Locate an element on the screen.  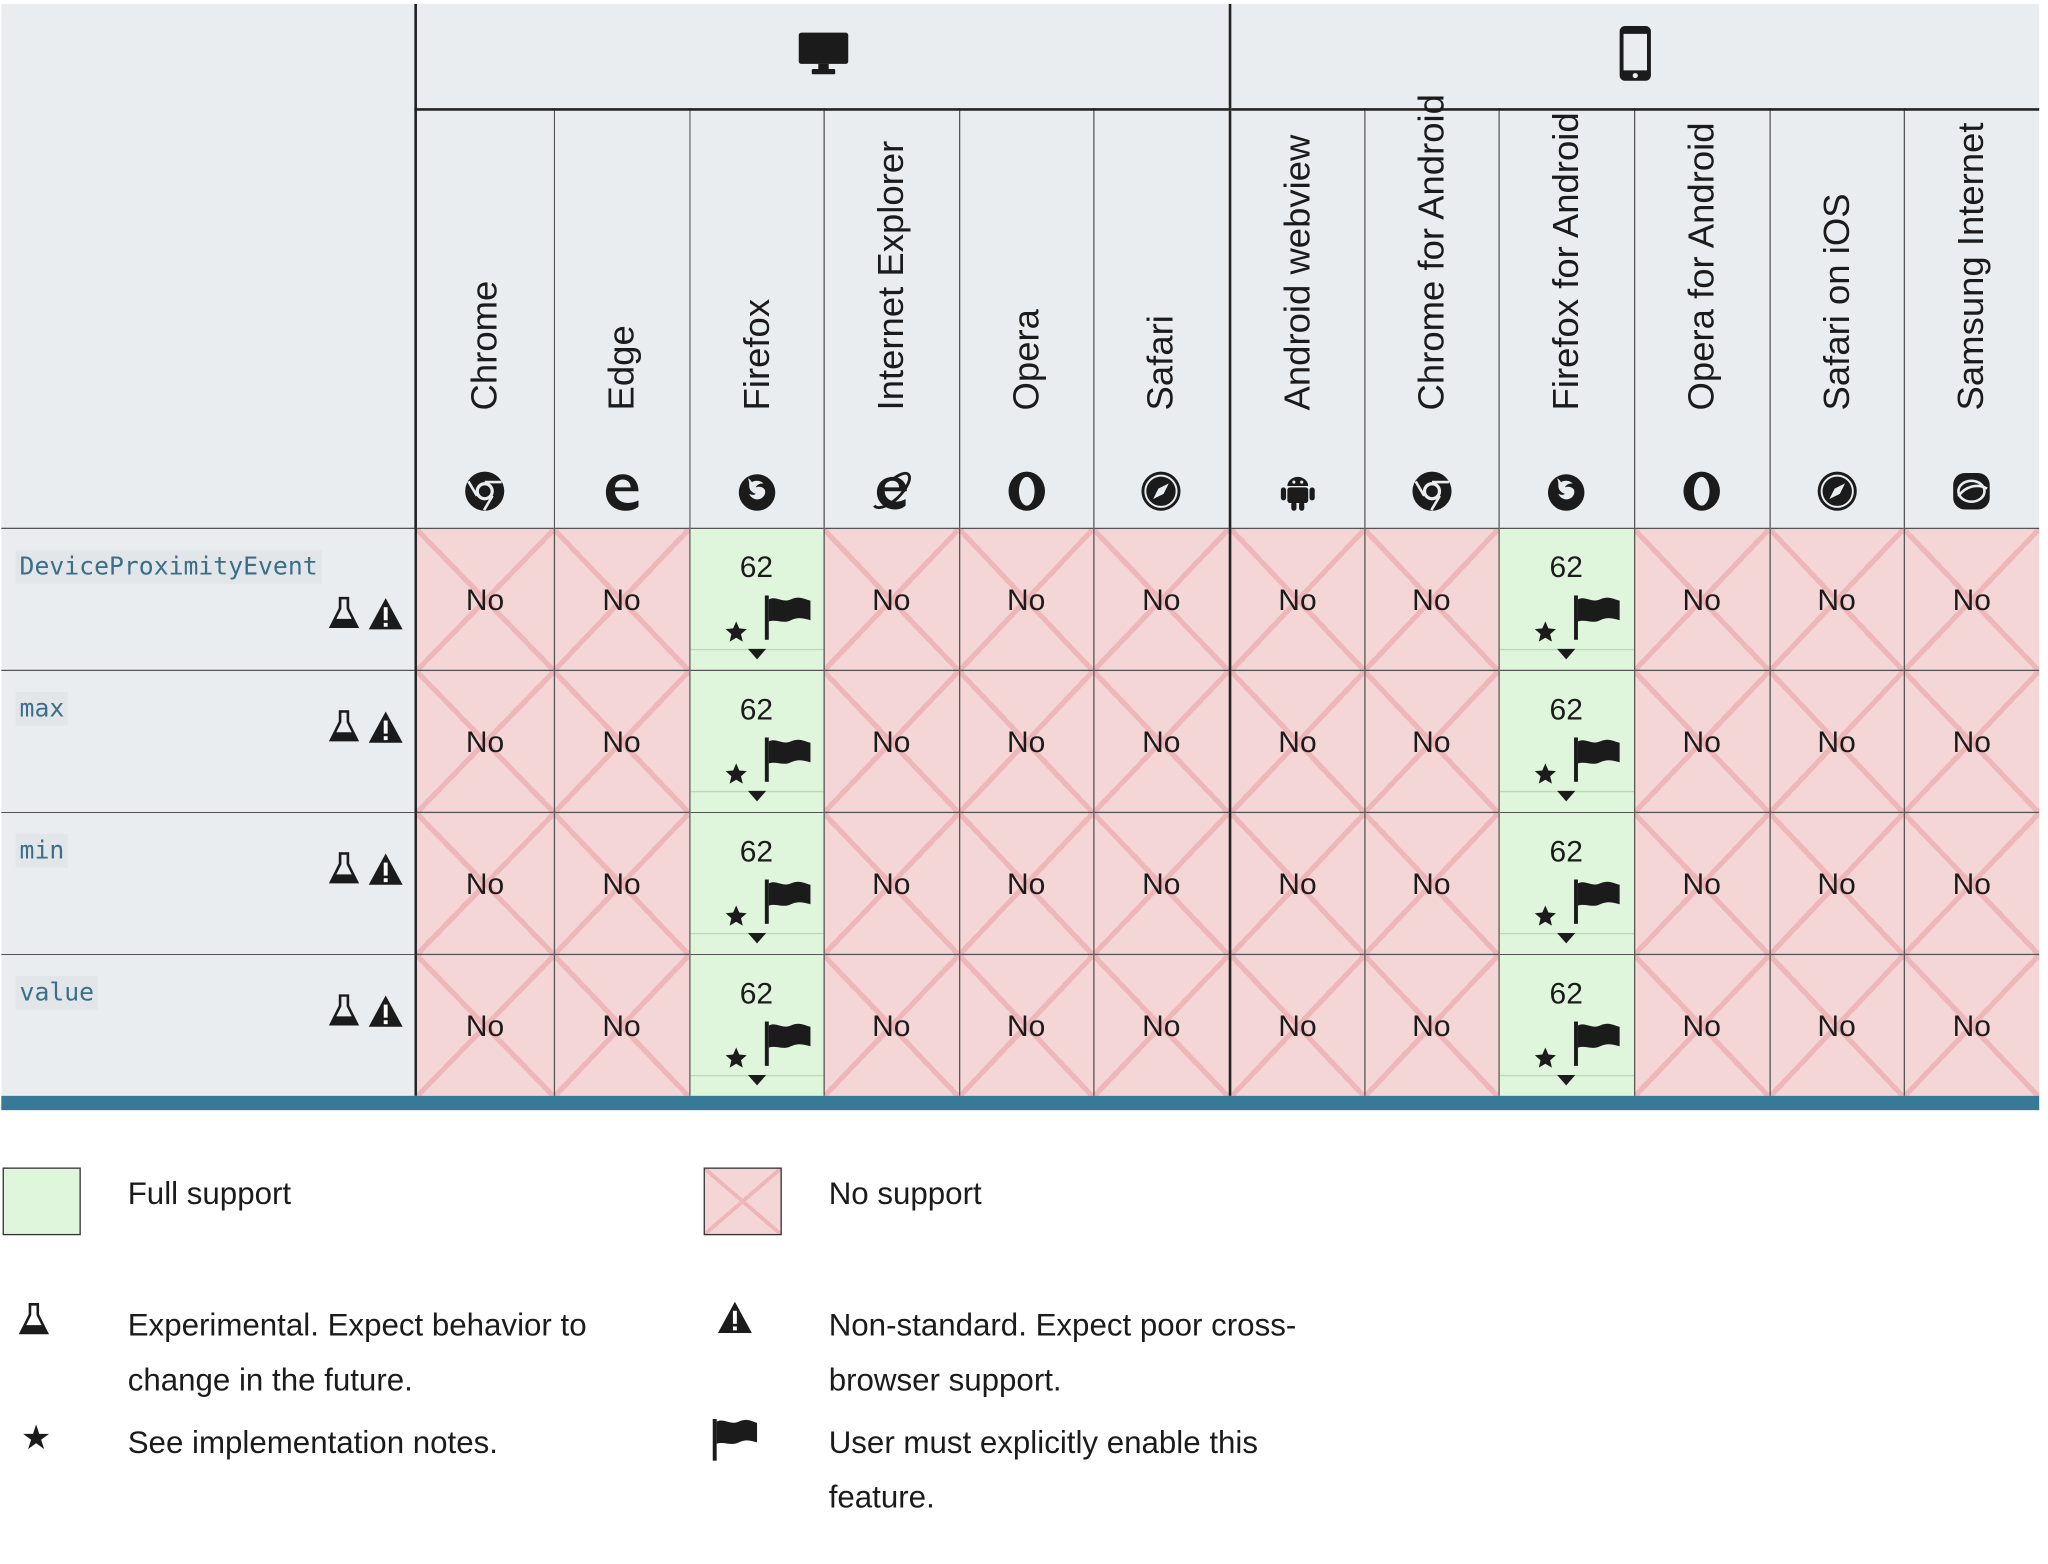
legend-notes-text: See implementation notes. is located at coordinates (312, 1443).